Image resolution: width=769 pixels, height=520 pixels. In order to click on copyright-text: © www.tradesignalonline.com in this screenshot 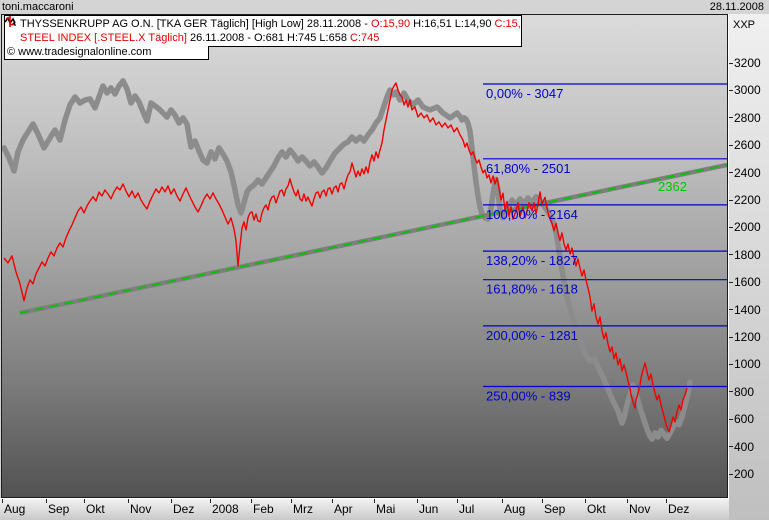, I will do `click(79, 52)`.